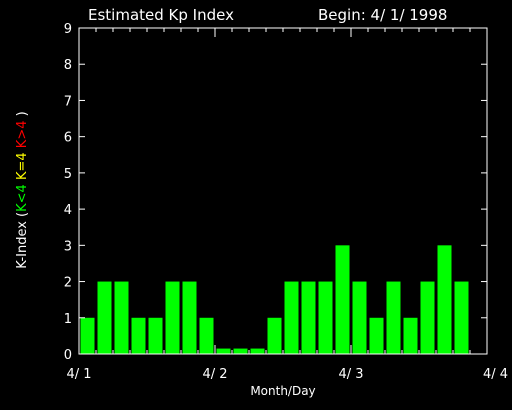  What do you see at coordinates (68, 355) in the screenshot?
I see `y-tick-label-0: 0` at bounding box center [68, 355].